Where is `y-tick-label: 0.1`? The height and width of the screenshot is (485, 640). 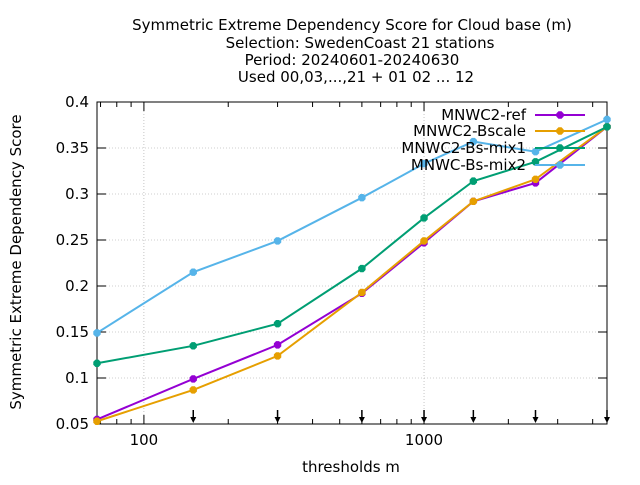
y-tick-label: 0.1 is located at coordinates (77, 378).